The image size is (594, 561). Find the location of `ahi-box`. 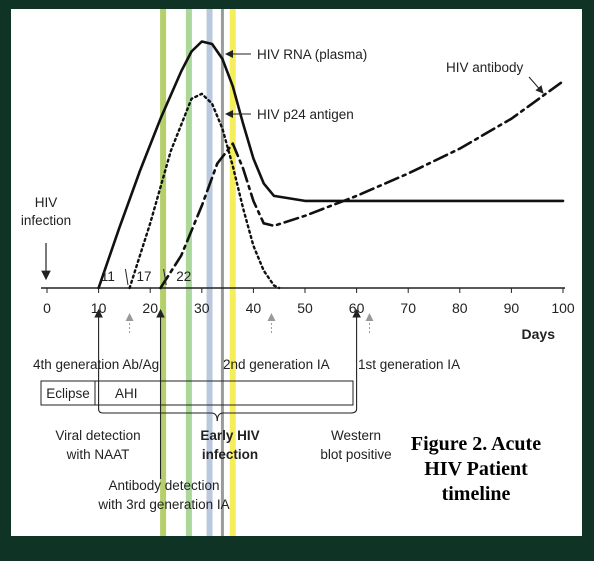

ahi-box is located at coordinates (224, 393).